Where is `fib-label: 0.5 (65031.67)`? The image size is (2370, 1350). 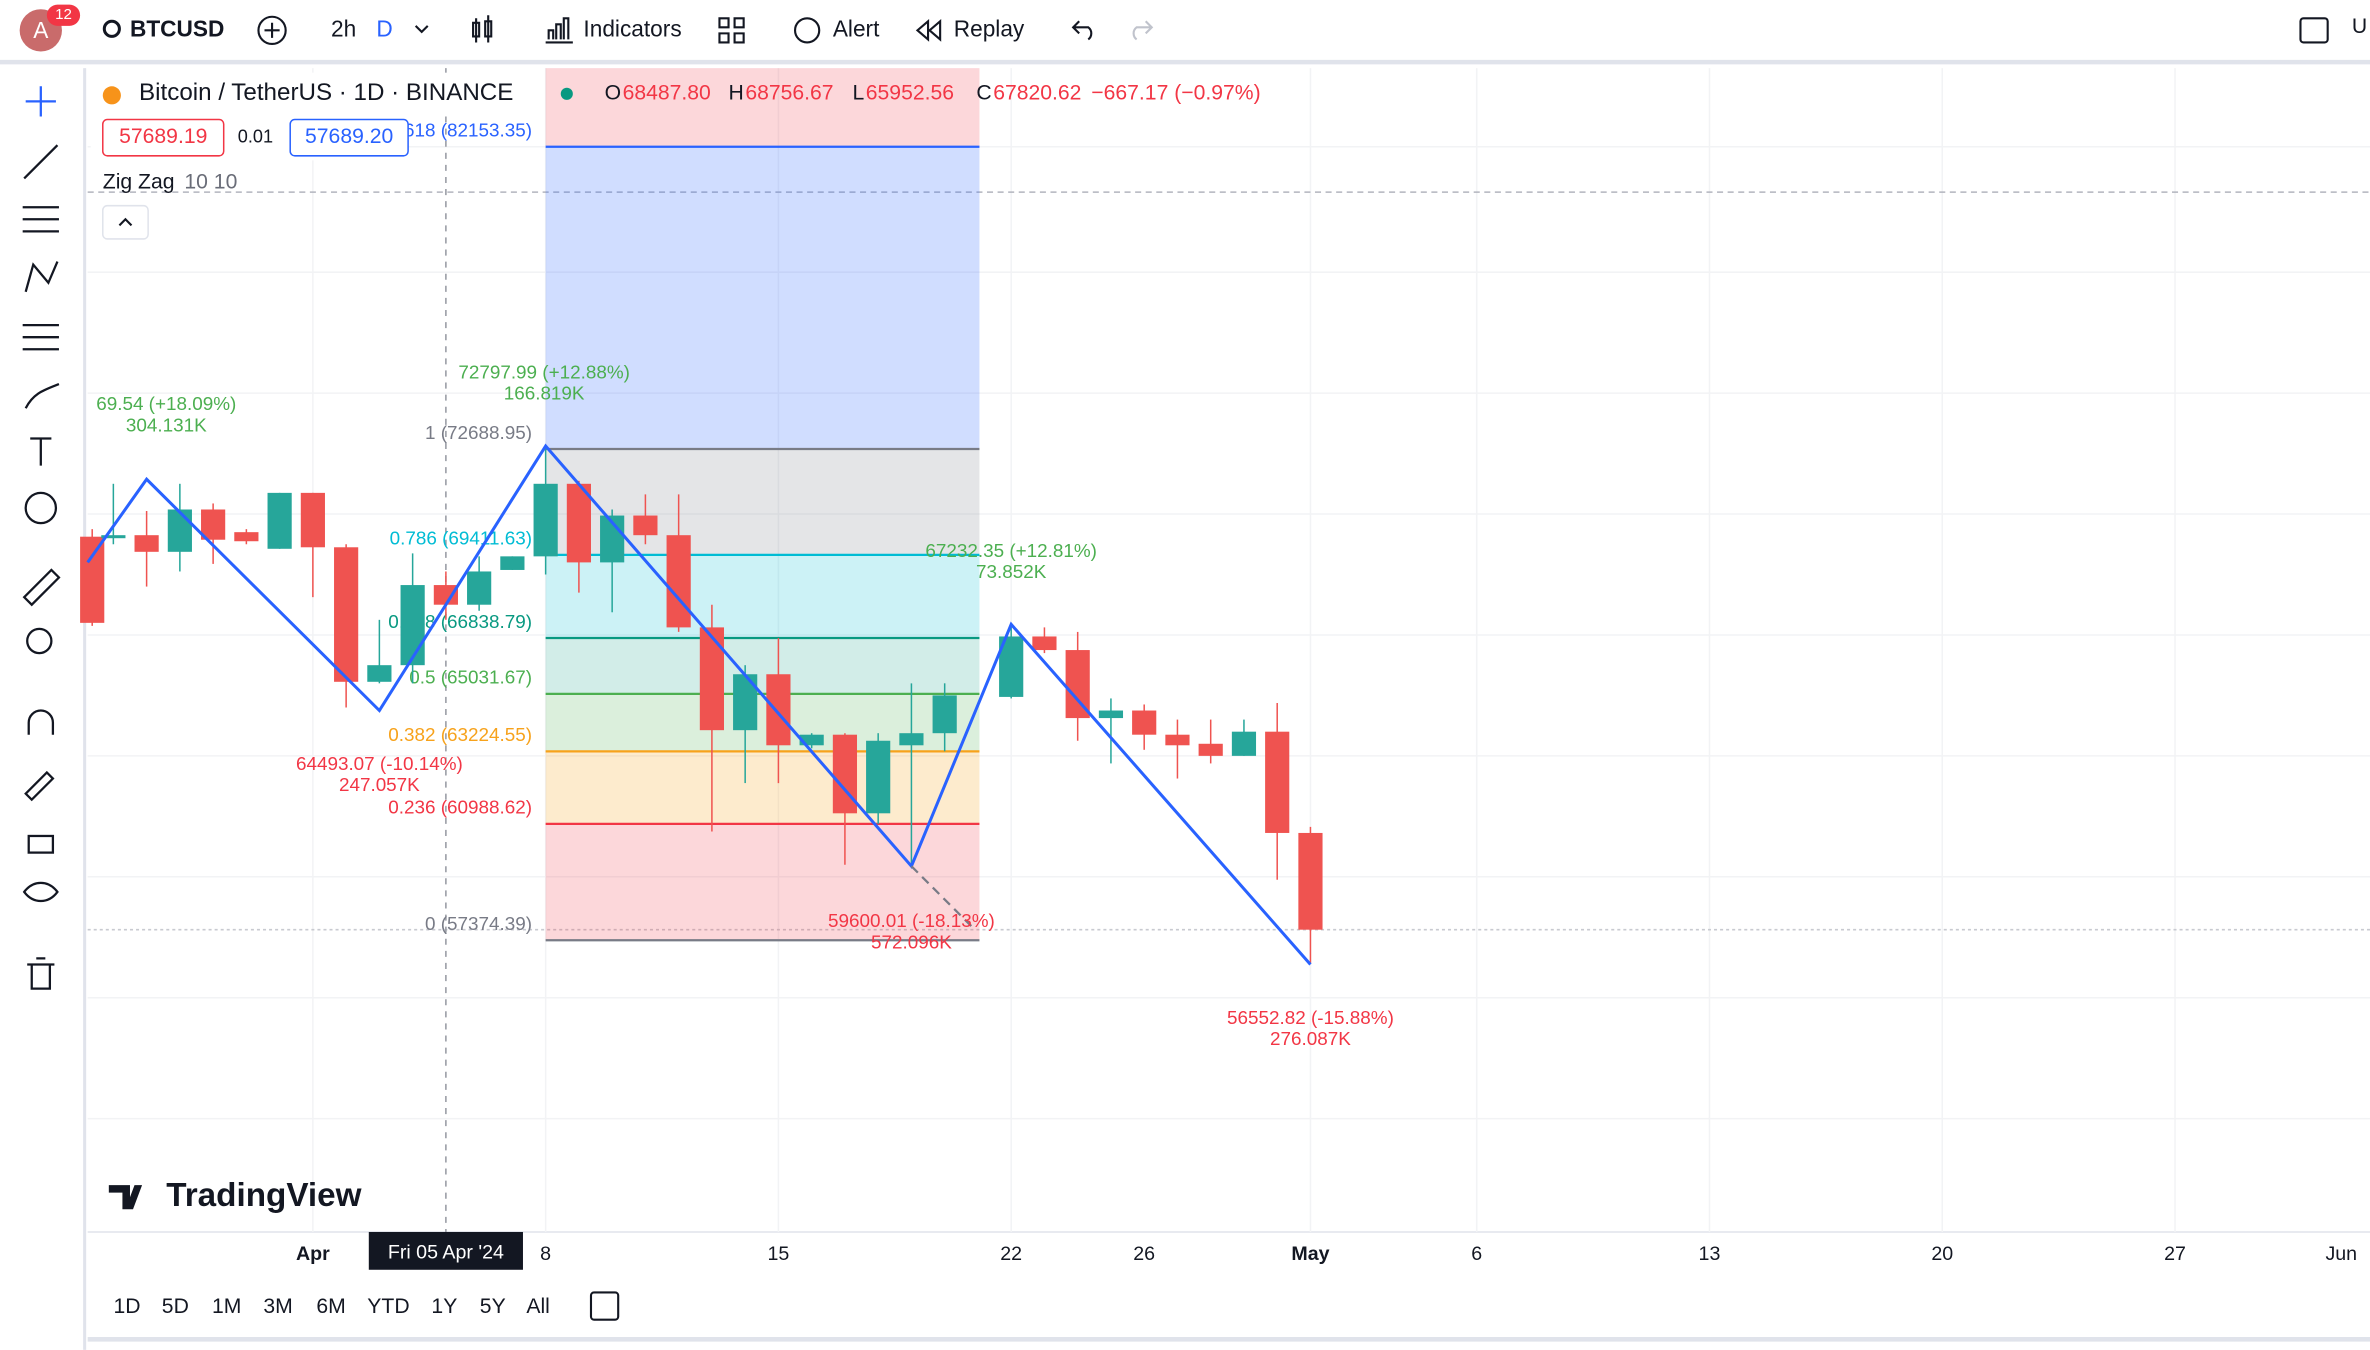 fib-label: 0.5 (65031.67) is located at coordinates (470, 678).